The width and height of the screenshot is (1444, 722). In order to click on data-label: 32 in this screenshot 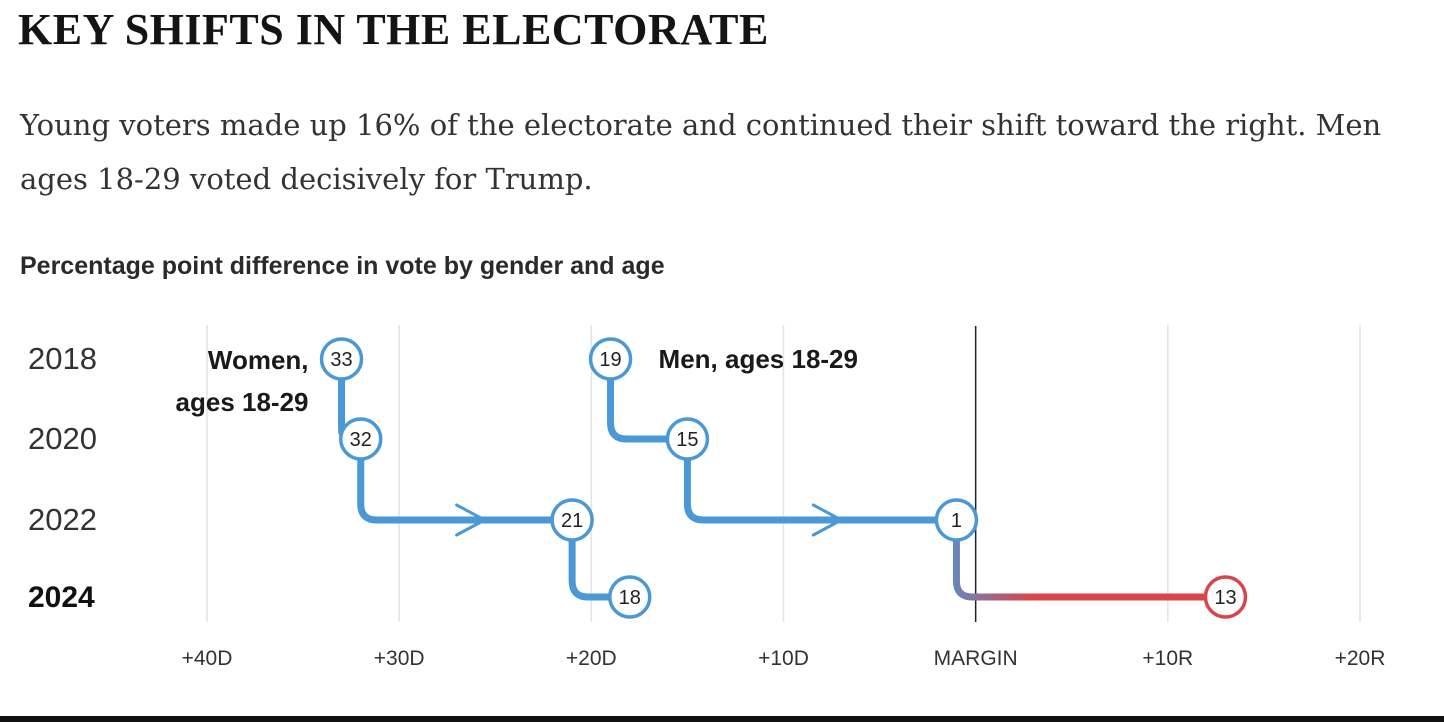, I will do `click(361, 440)`.